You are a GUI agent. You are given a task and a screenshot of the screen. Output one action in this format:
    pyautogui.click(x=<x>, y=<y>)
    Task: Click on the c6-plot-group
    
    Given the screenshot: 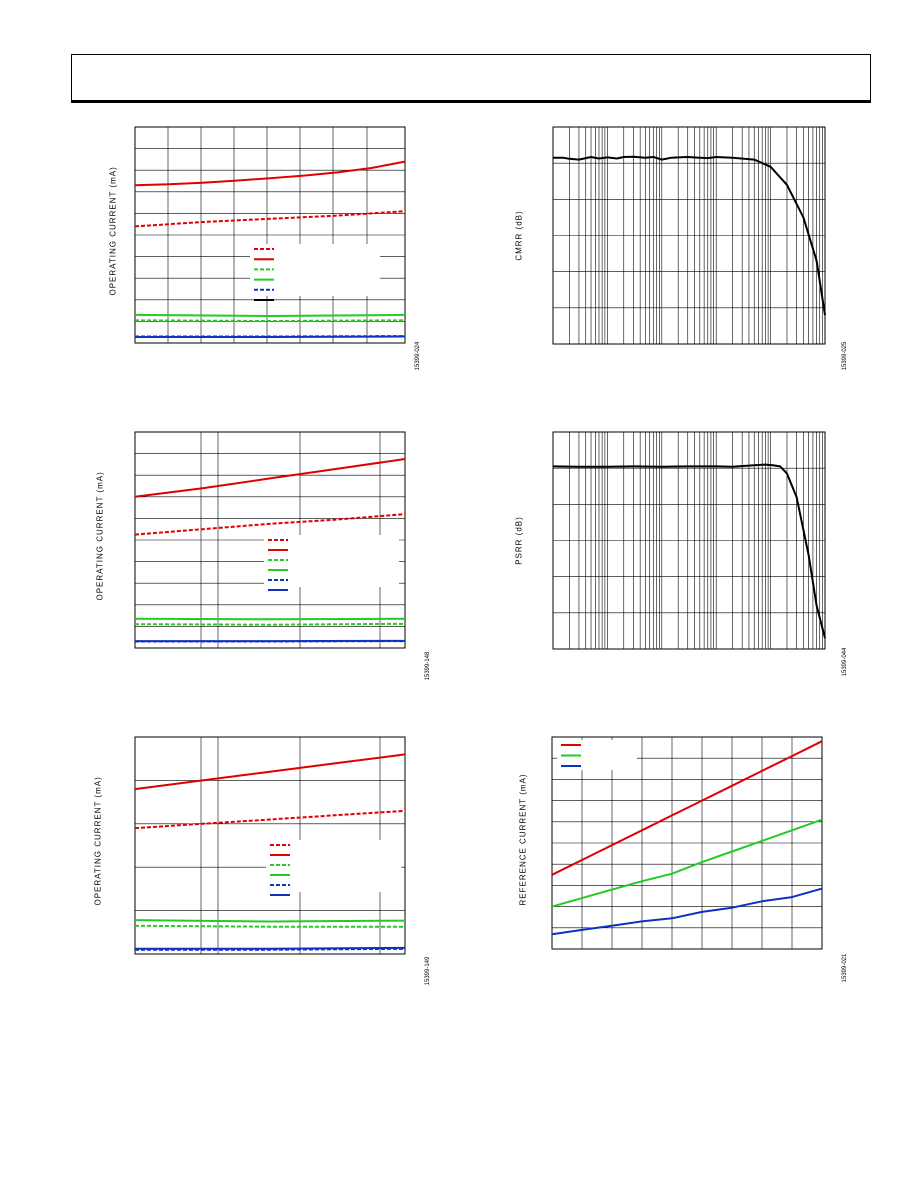 What is the action you would take?
    pyautogui.click(x=687, y=843)
    